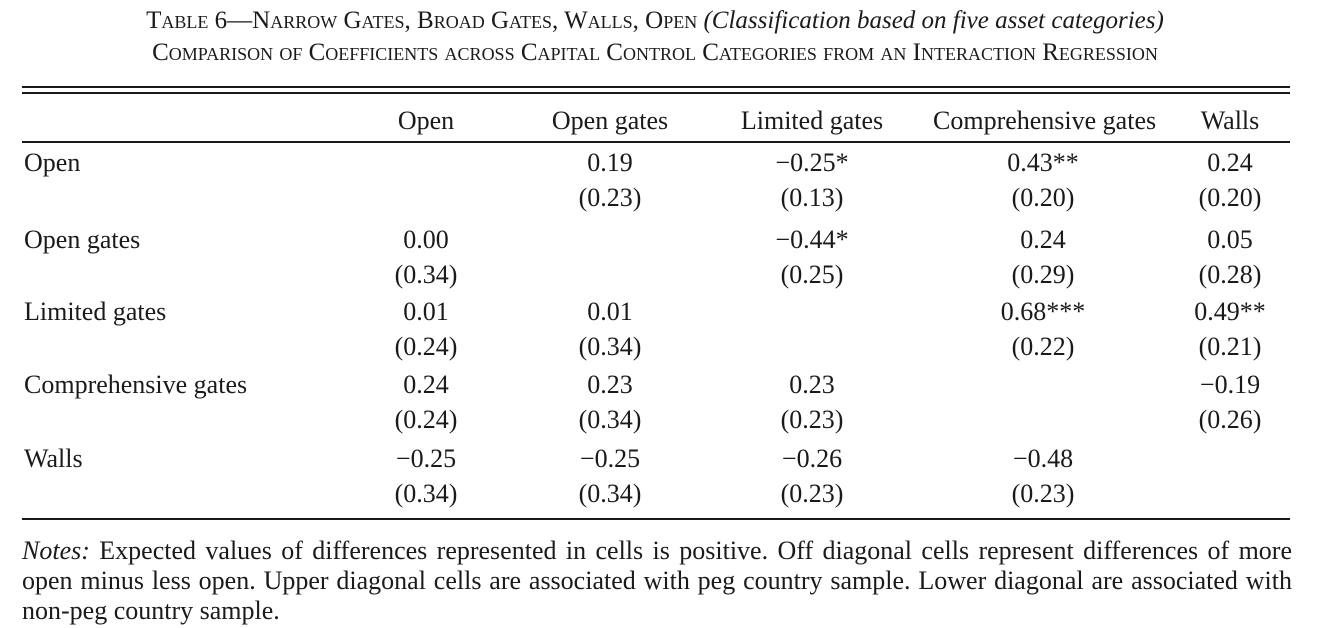 The width and height of the screenshot is (1320, 628). Describe the element at coordinates (426, 239) in the screenshot. I see `coefficient-value: 0.00` at that location.